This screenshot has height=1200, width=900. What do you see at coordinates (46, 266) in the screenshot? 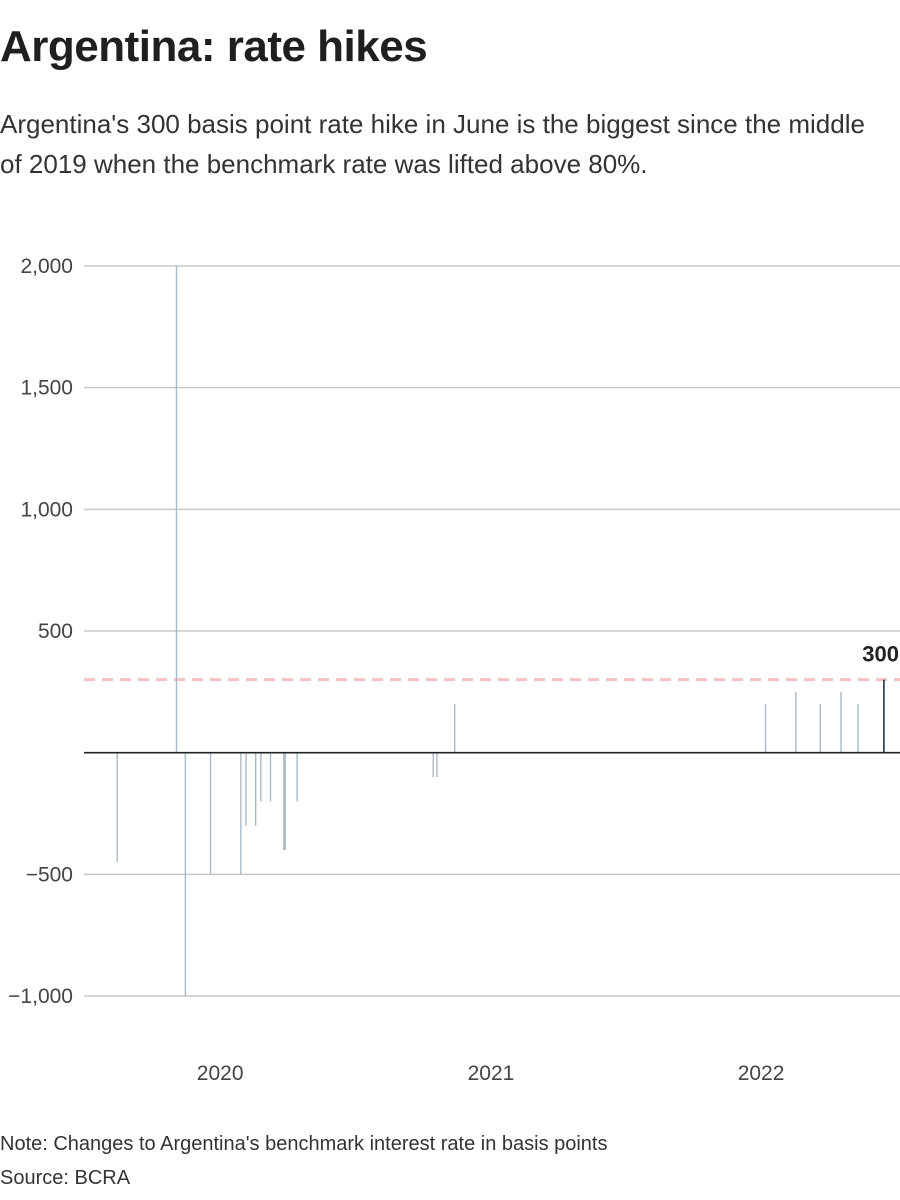
I see `y-tick-label: 2,000` at bounding box center [46, 266].